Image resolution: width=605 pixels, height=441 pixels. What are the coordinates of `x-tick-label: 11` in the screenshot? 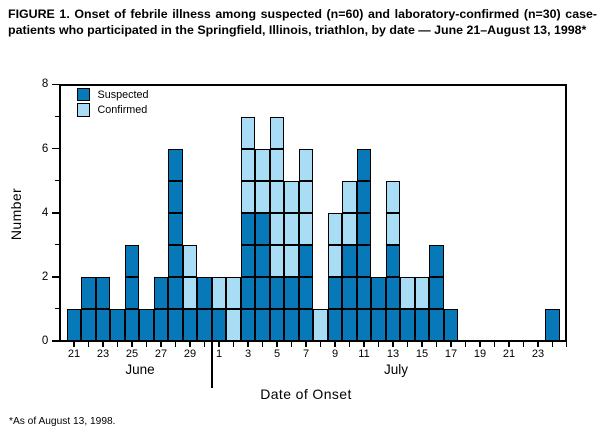 It's located at (364, 354).